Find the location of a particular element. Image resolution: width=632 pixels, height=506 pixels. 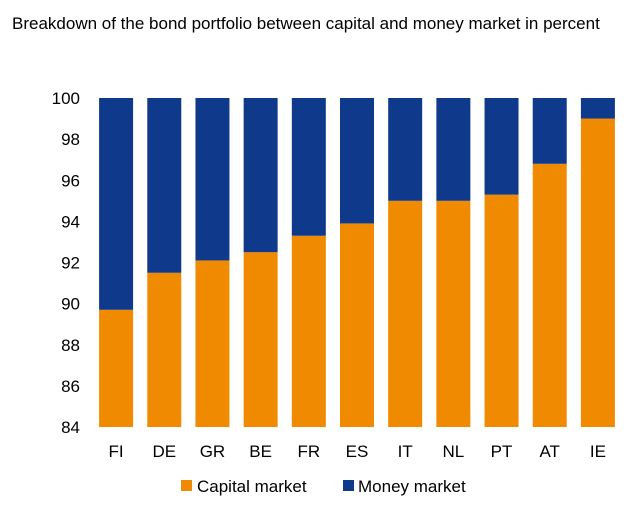

bar-capital-market-be is located at coordinates (260, 339).